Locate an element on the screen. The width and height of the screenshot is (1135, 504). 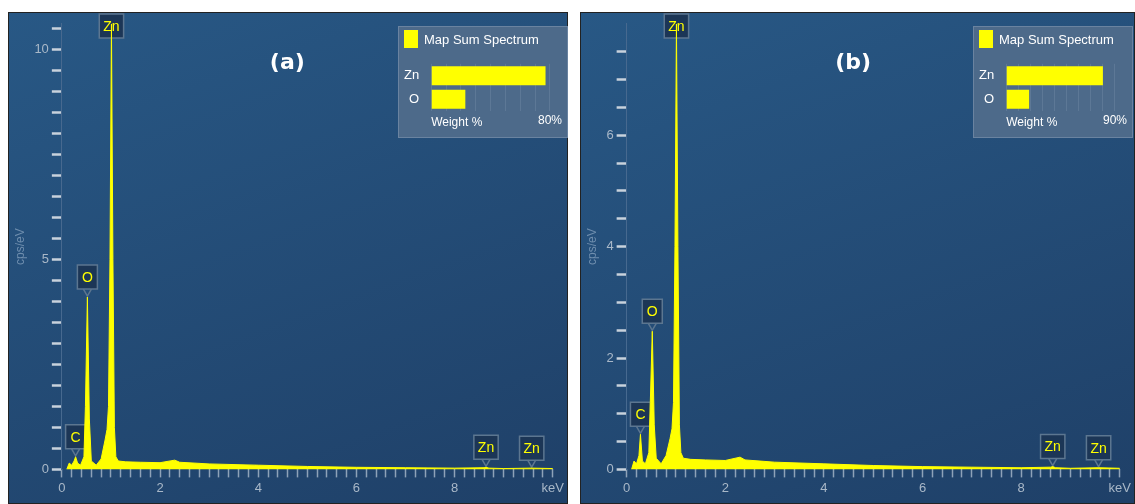
y-tick-label: 5 is located at coordinates (45, 258).